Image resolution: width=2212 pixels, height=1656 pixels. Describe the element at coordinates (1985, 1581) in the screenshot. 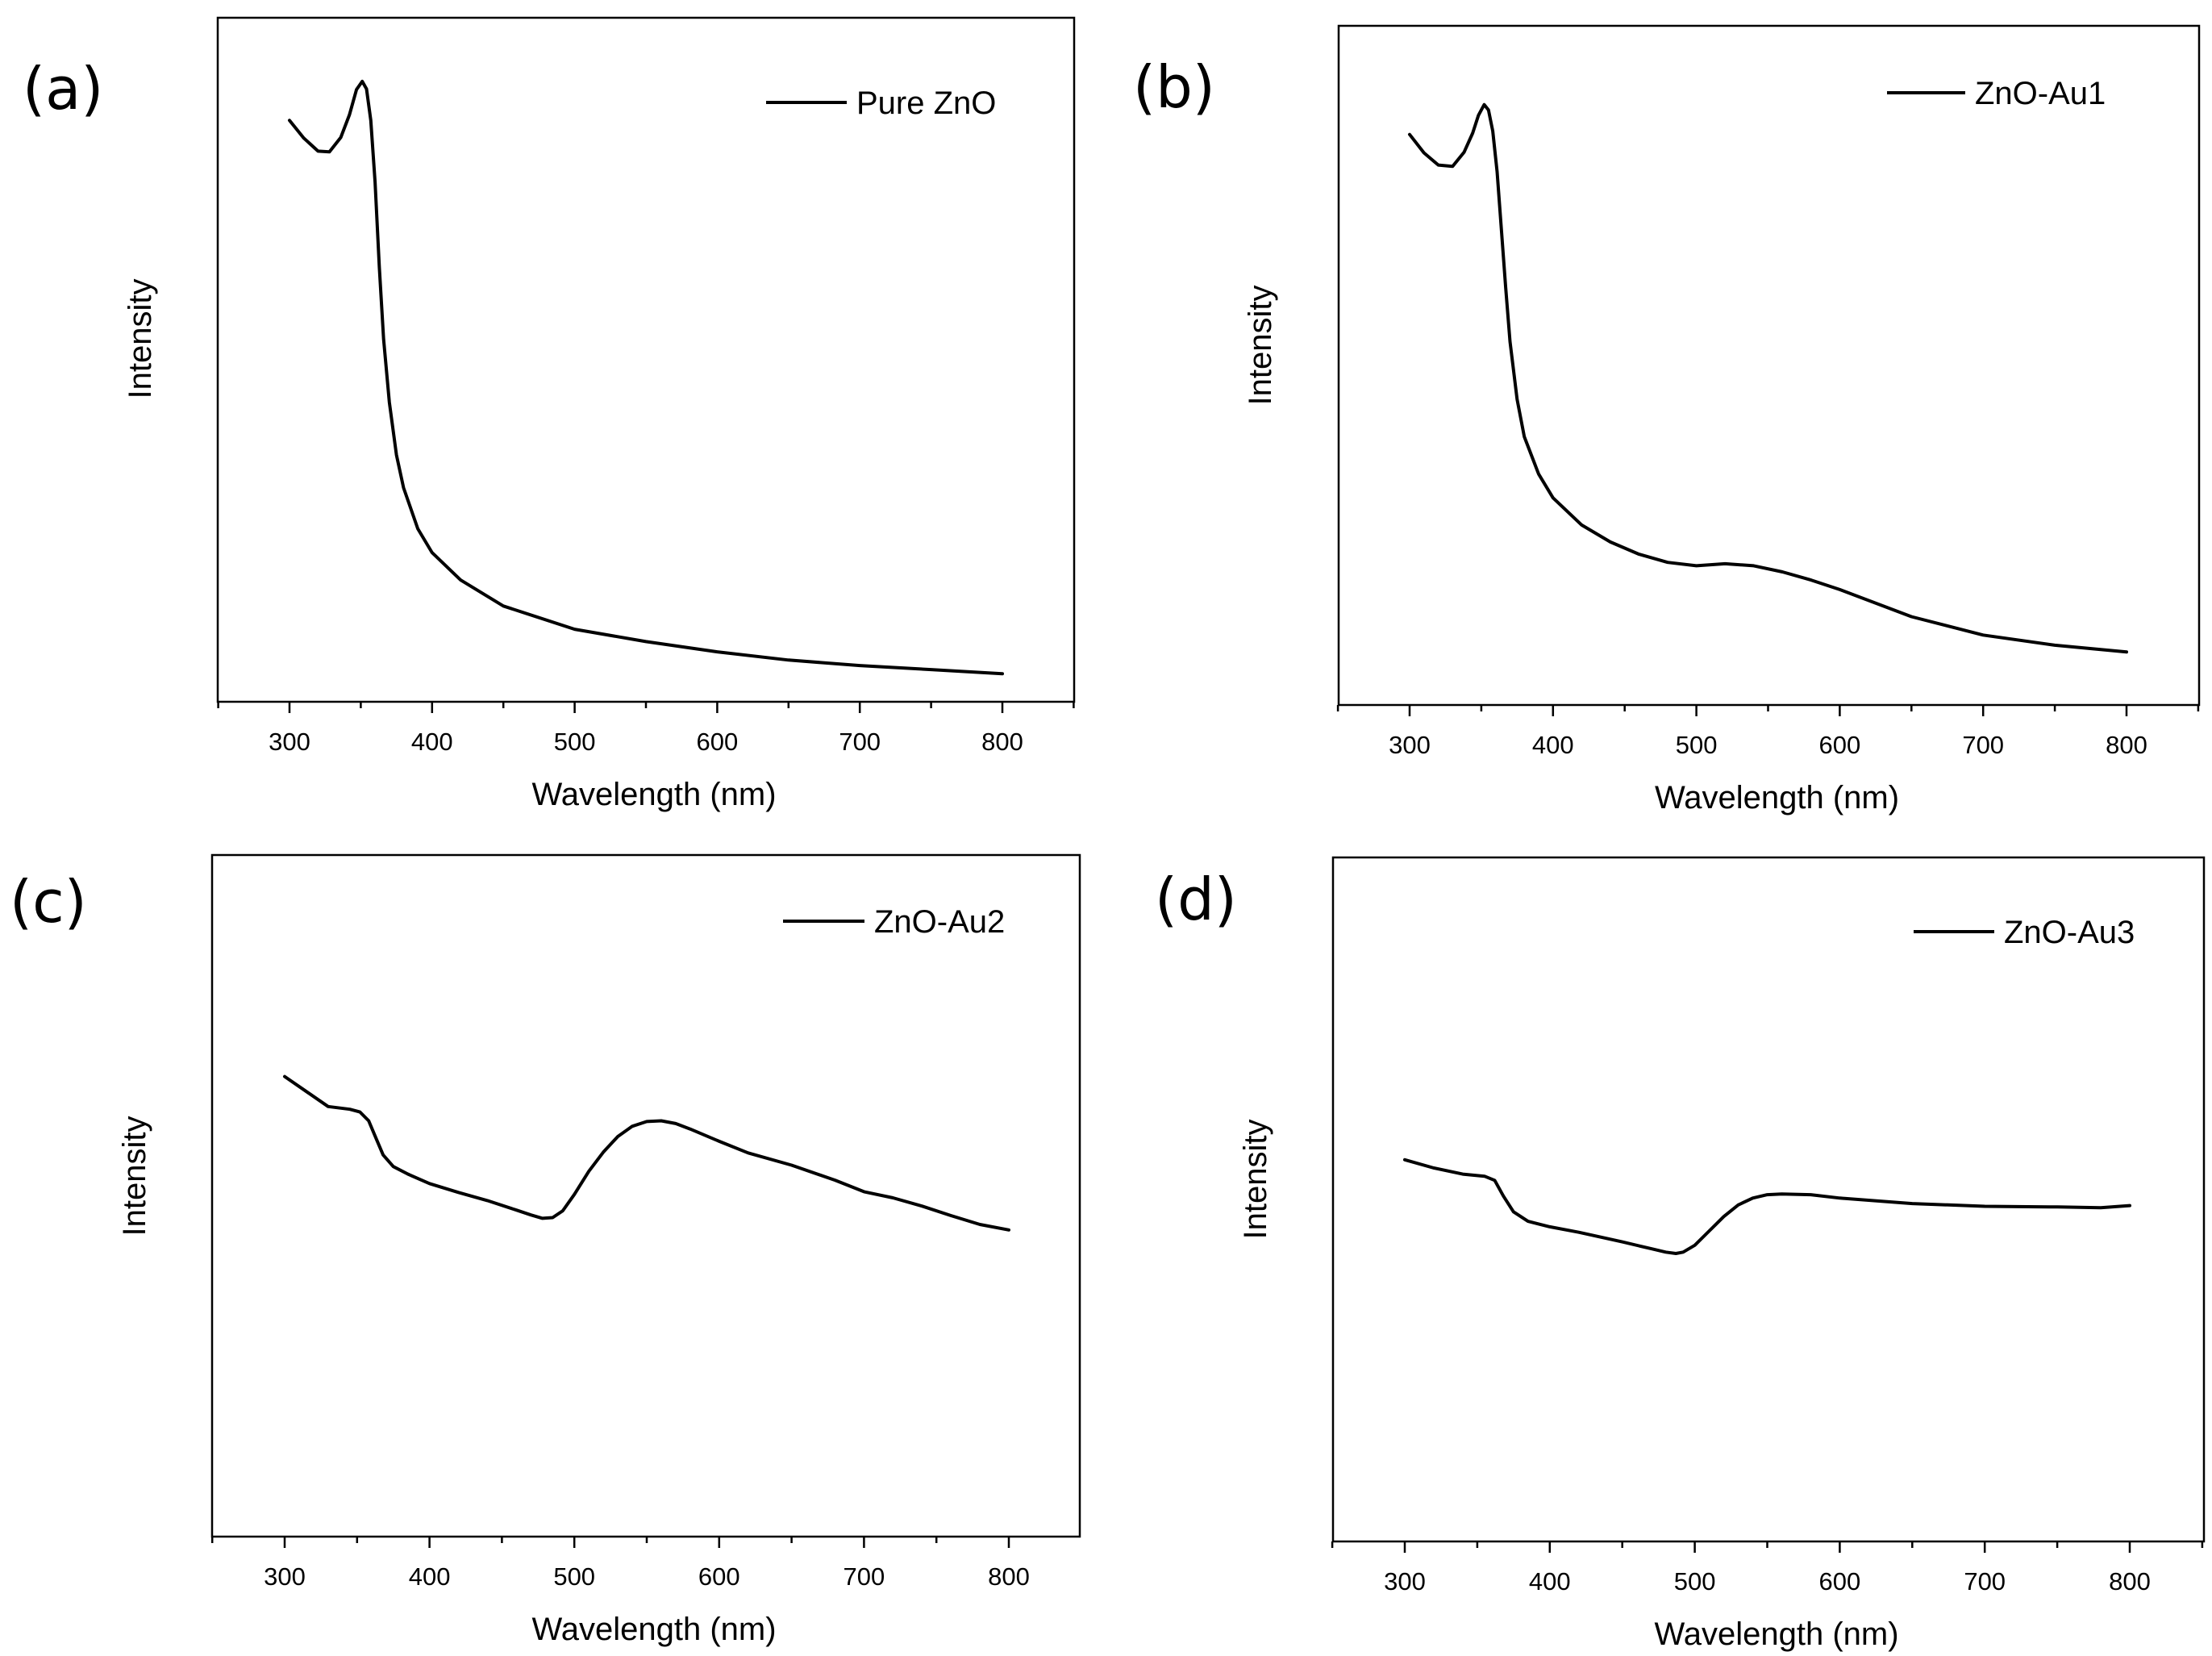

I see `x-tick-label-d: 700` at that location.